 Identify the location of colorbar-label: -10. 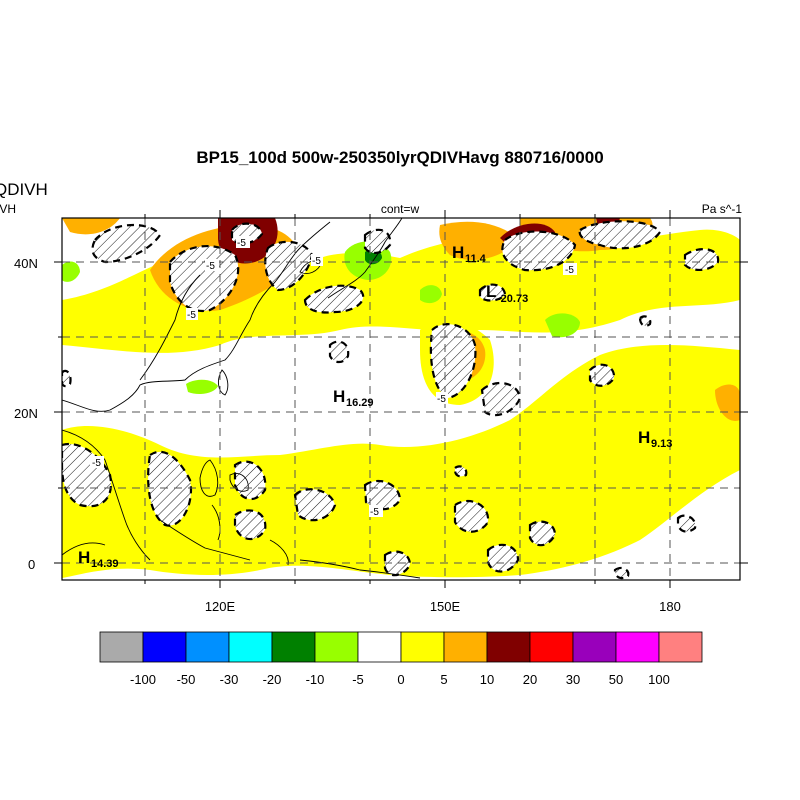
(315, 679).